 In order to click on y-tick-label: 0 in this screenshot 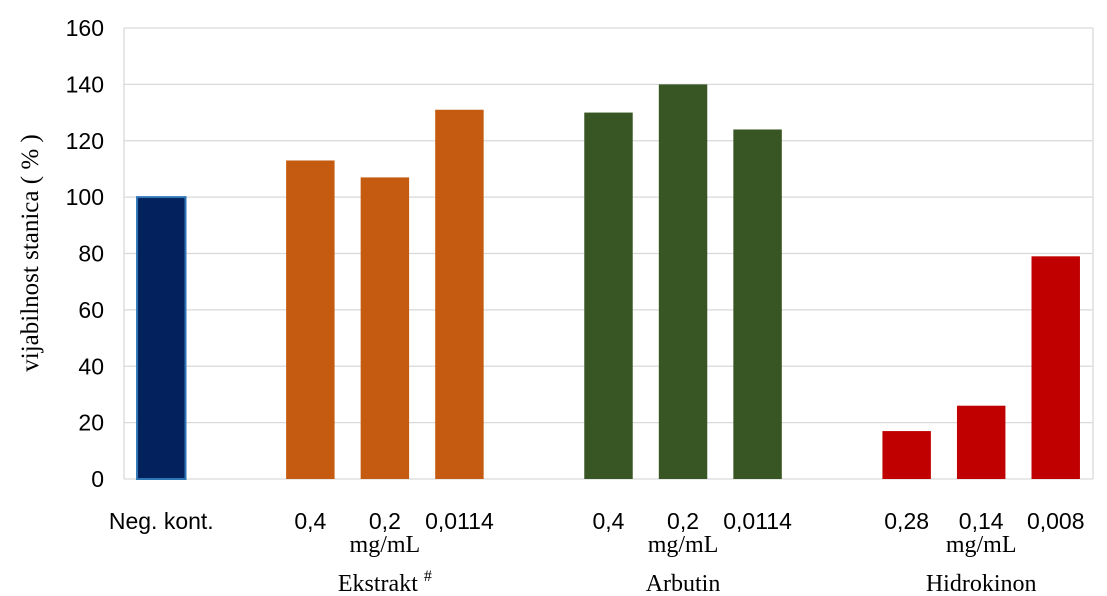, I will do `click(97, 479)`.